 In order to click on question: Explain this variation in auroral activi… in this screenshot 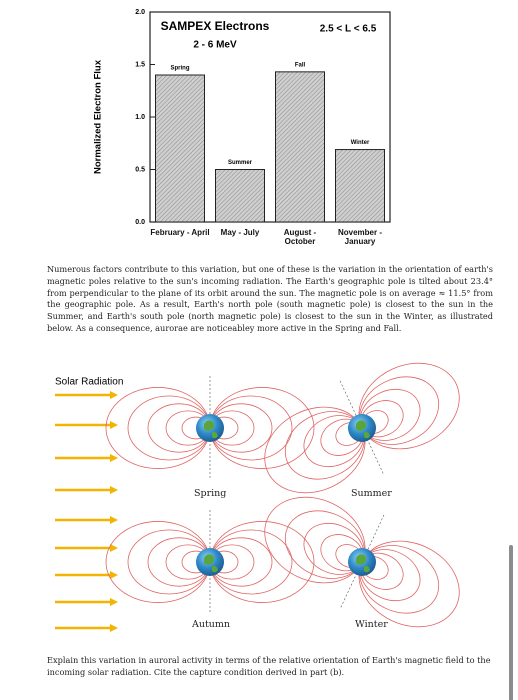, I will do `click(269, 666)`.